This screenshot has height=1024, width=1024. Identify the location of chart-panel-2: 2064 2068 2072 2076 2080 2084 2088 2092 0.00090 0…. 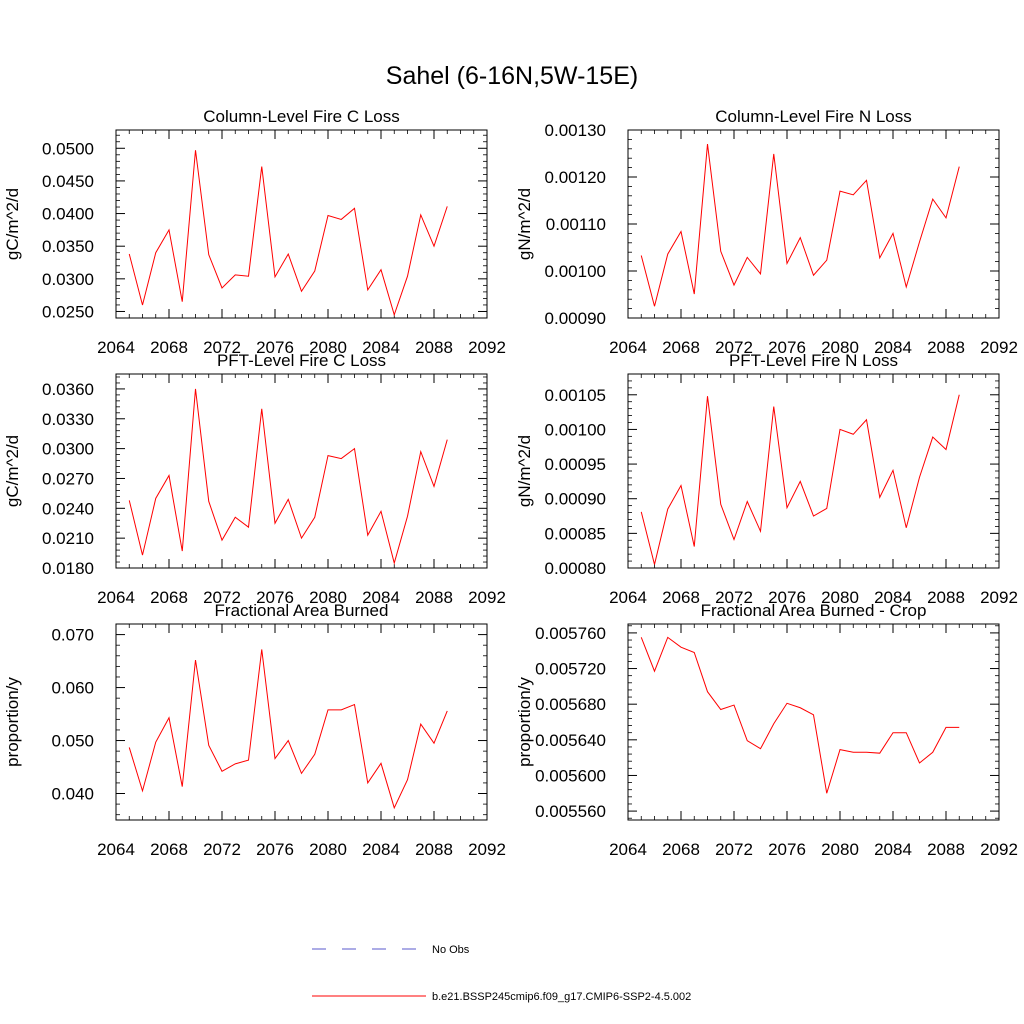
(766, 232).